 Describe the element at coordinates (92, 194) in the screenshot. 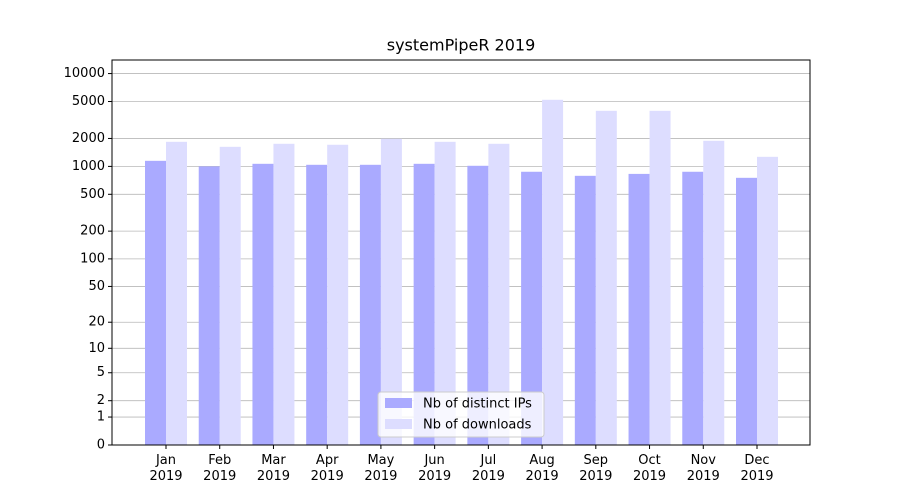

I see `y-tick-label: 500` at that location.